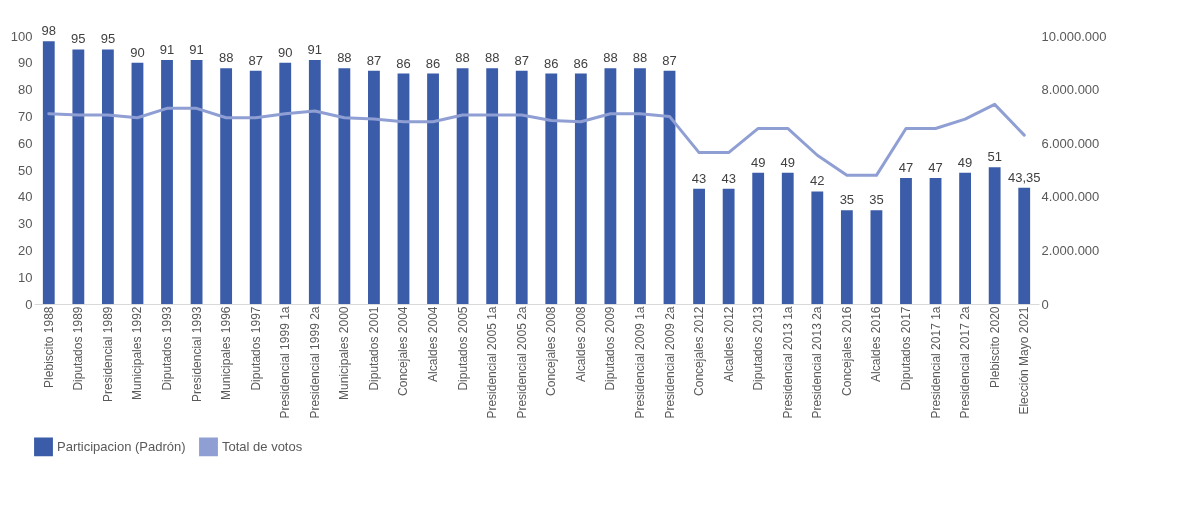 The height and width of the screenshot is (521, 1177). I want to click on x-tick-label: Diputados 2013, so click(758, 348).